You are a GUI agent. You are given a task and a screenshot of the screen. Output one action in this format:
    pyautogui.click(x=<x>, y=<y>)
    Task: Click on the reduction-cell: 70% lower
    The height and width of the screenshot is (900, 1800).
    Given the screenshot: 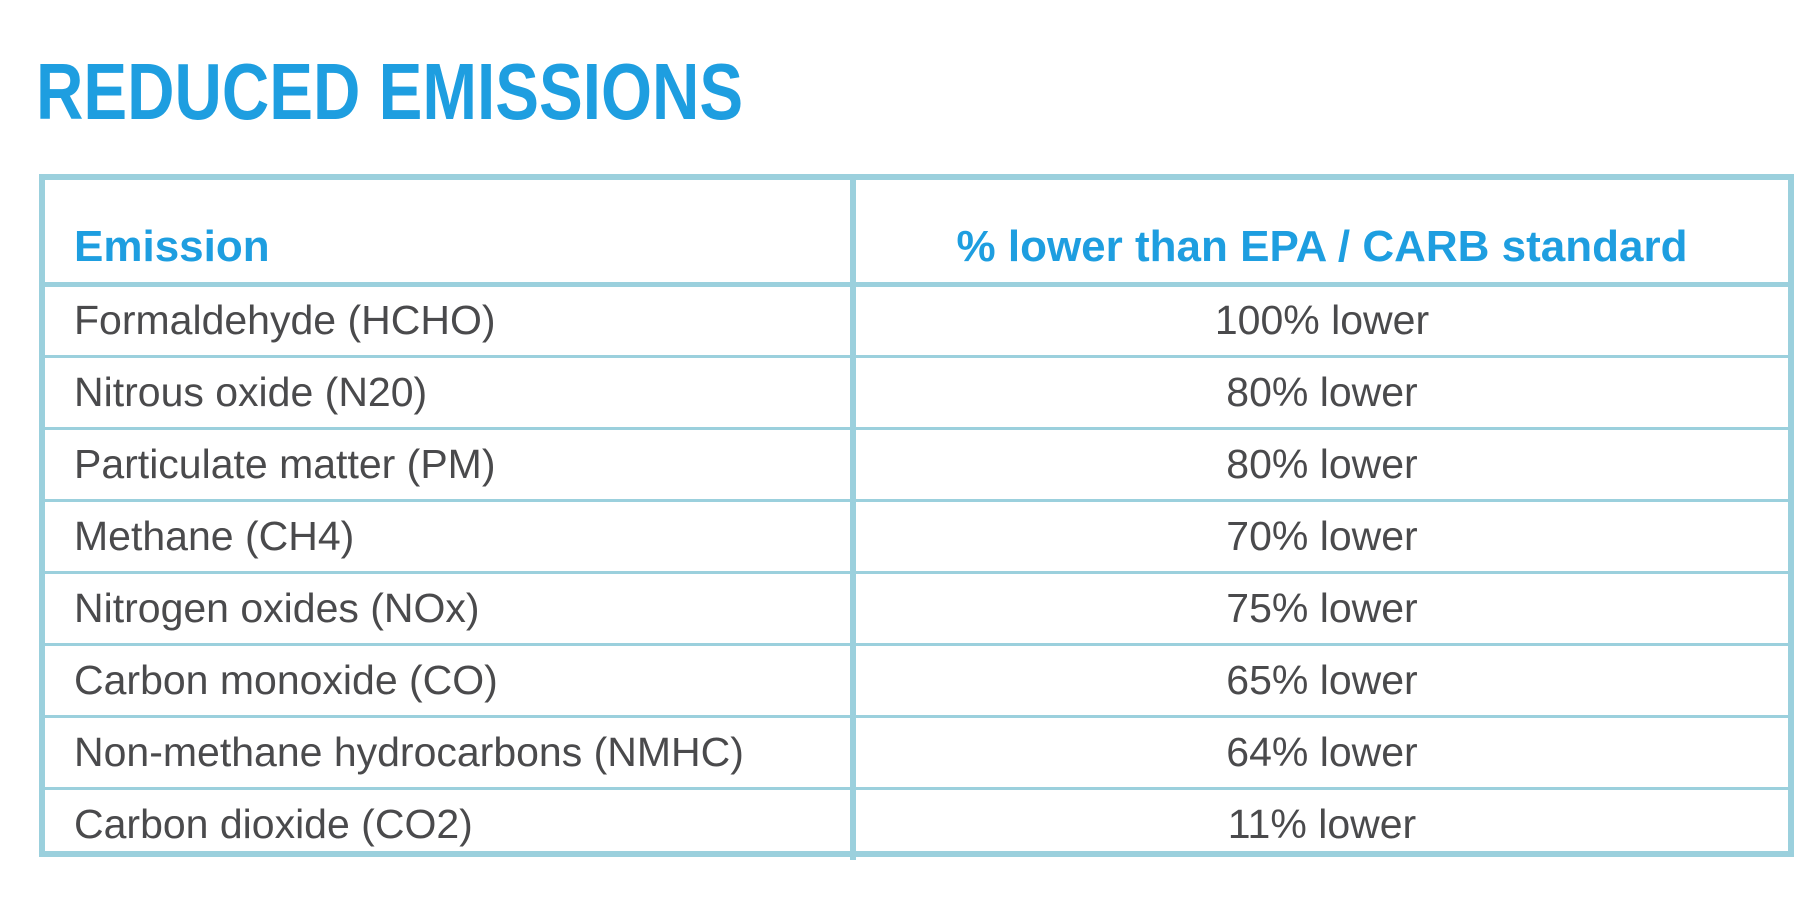 What is the action you would take?
    pyautogui.click(x=1320, y=537)
    